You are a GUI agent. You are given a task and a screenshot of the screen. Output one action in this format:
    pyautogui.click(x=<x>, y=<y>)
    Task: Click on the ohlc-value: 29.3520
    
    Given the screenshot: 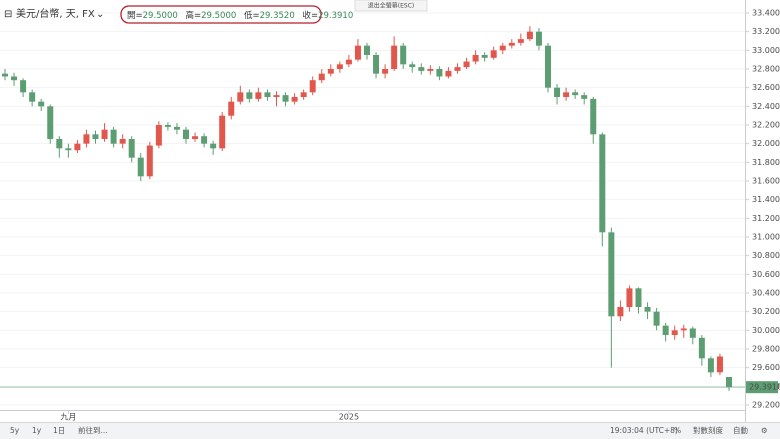 What is the action you would take?
    pyautogui.click(x=277, y=16)
    